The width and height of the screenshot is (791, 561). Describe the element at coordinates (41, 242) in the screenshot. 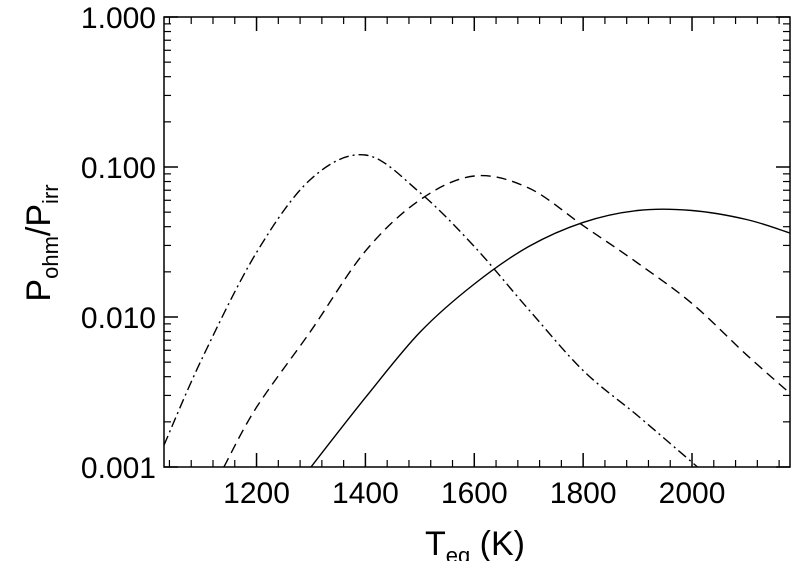

I see `y-axis-label: Pohm/Pirr` at that location.